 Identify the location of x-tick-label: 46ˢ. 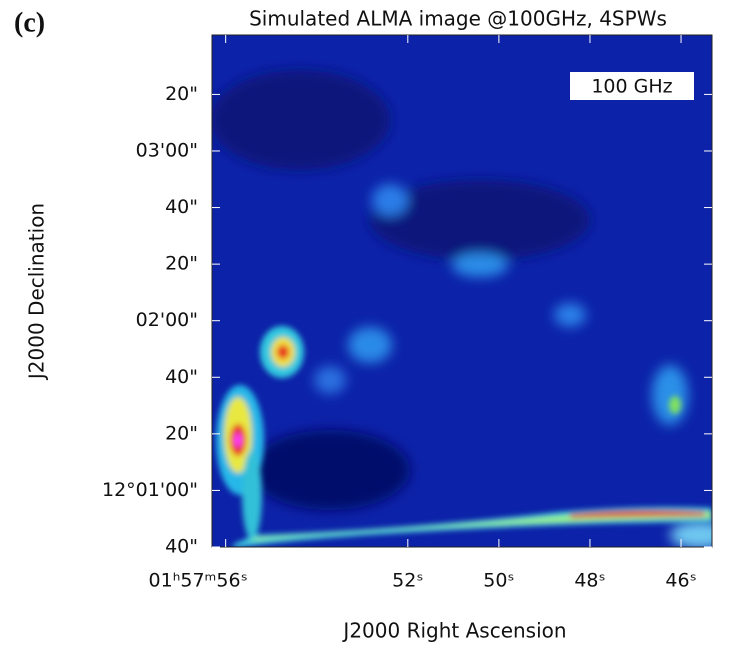
(680, 581).